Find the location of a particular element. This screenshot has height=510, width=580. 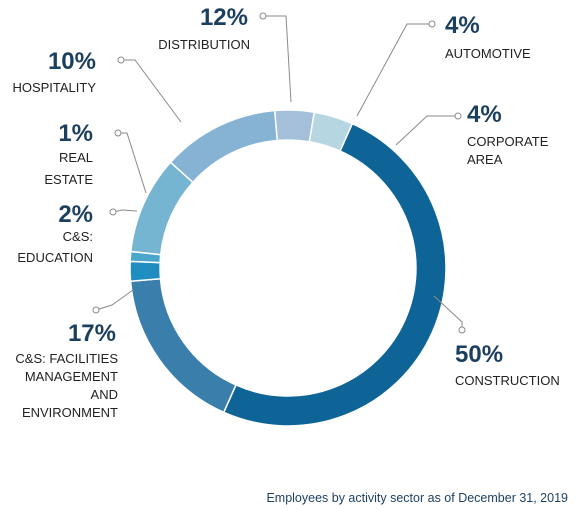

slice-category-label: ENVIRONMENT is located at coordinates (70, 412).